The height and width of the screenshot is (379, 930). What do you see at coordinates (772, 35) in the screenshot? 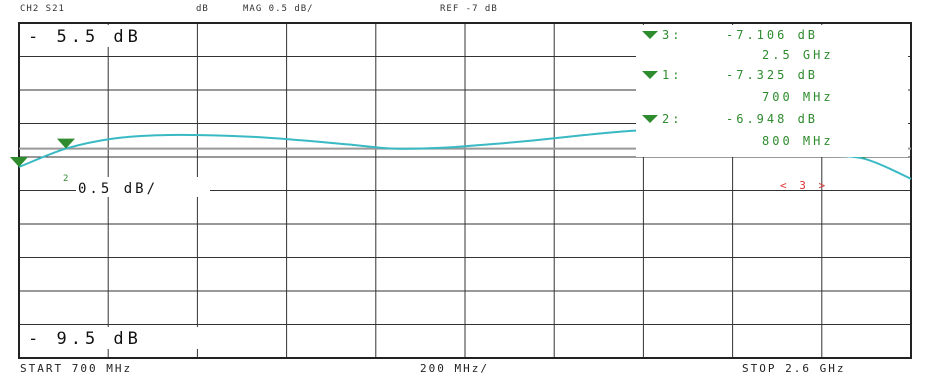
I see `marker-3-value: -7.106 dB` at bounding box center [772, 35].